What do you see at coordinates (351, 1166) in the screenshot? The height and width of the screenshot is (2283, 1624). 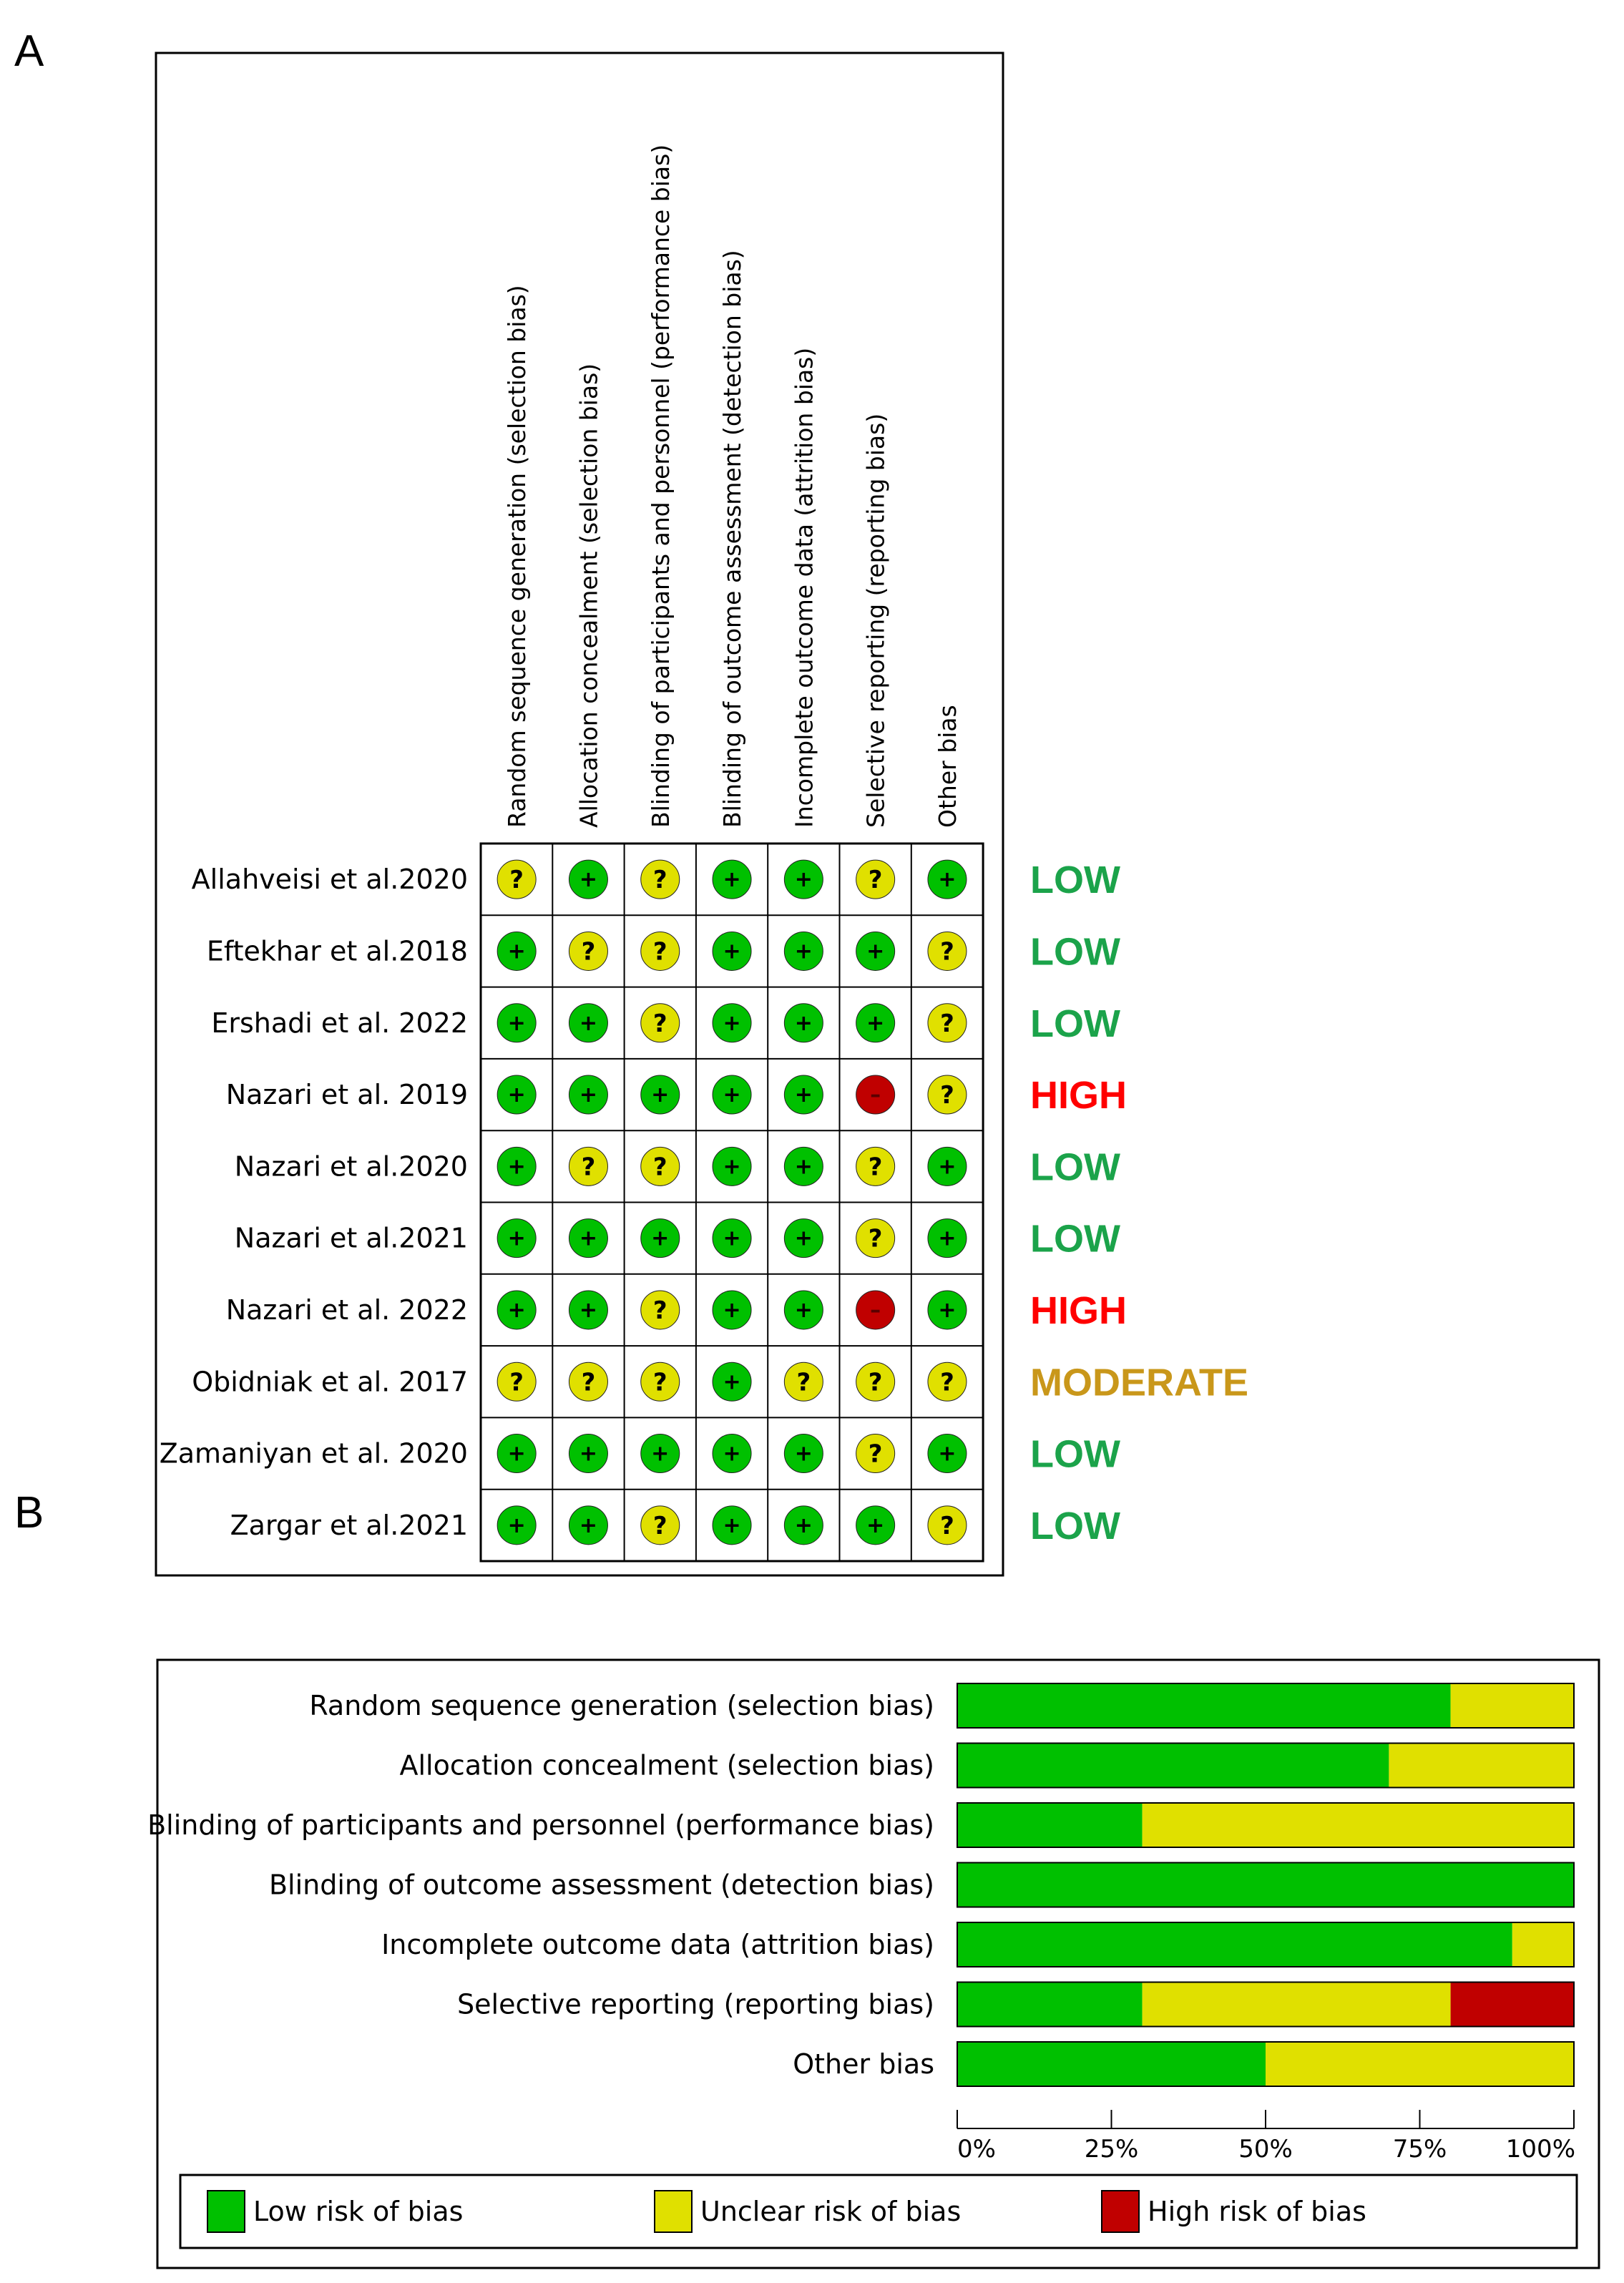 I see `study-label: Nazari et al.2020` at bounding box center [351, 1166].